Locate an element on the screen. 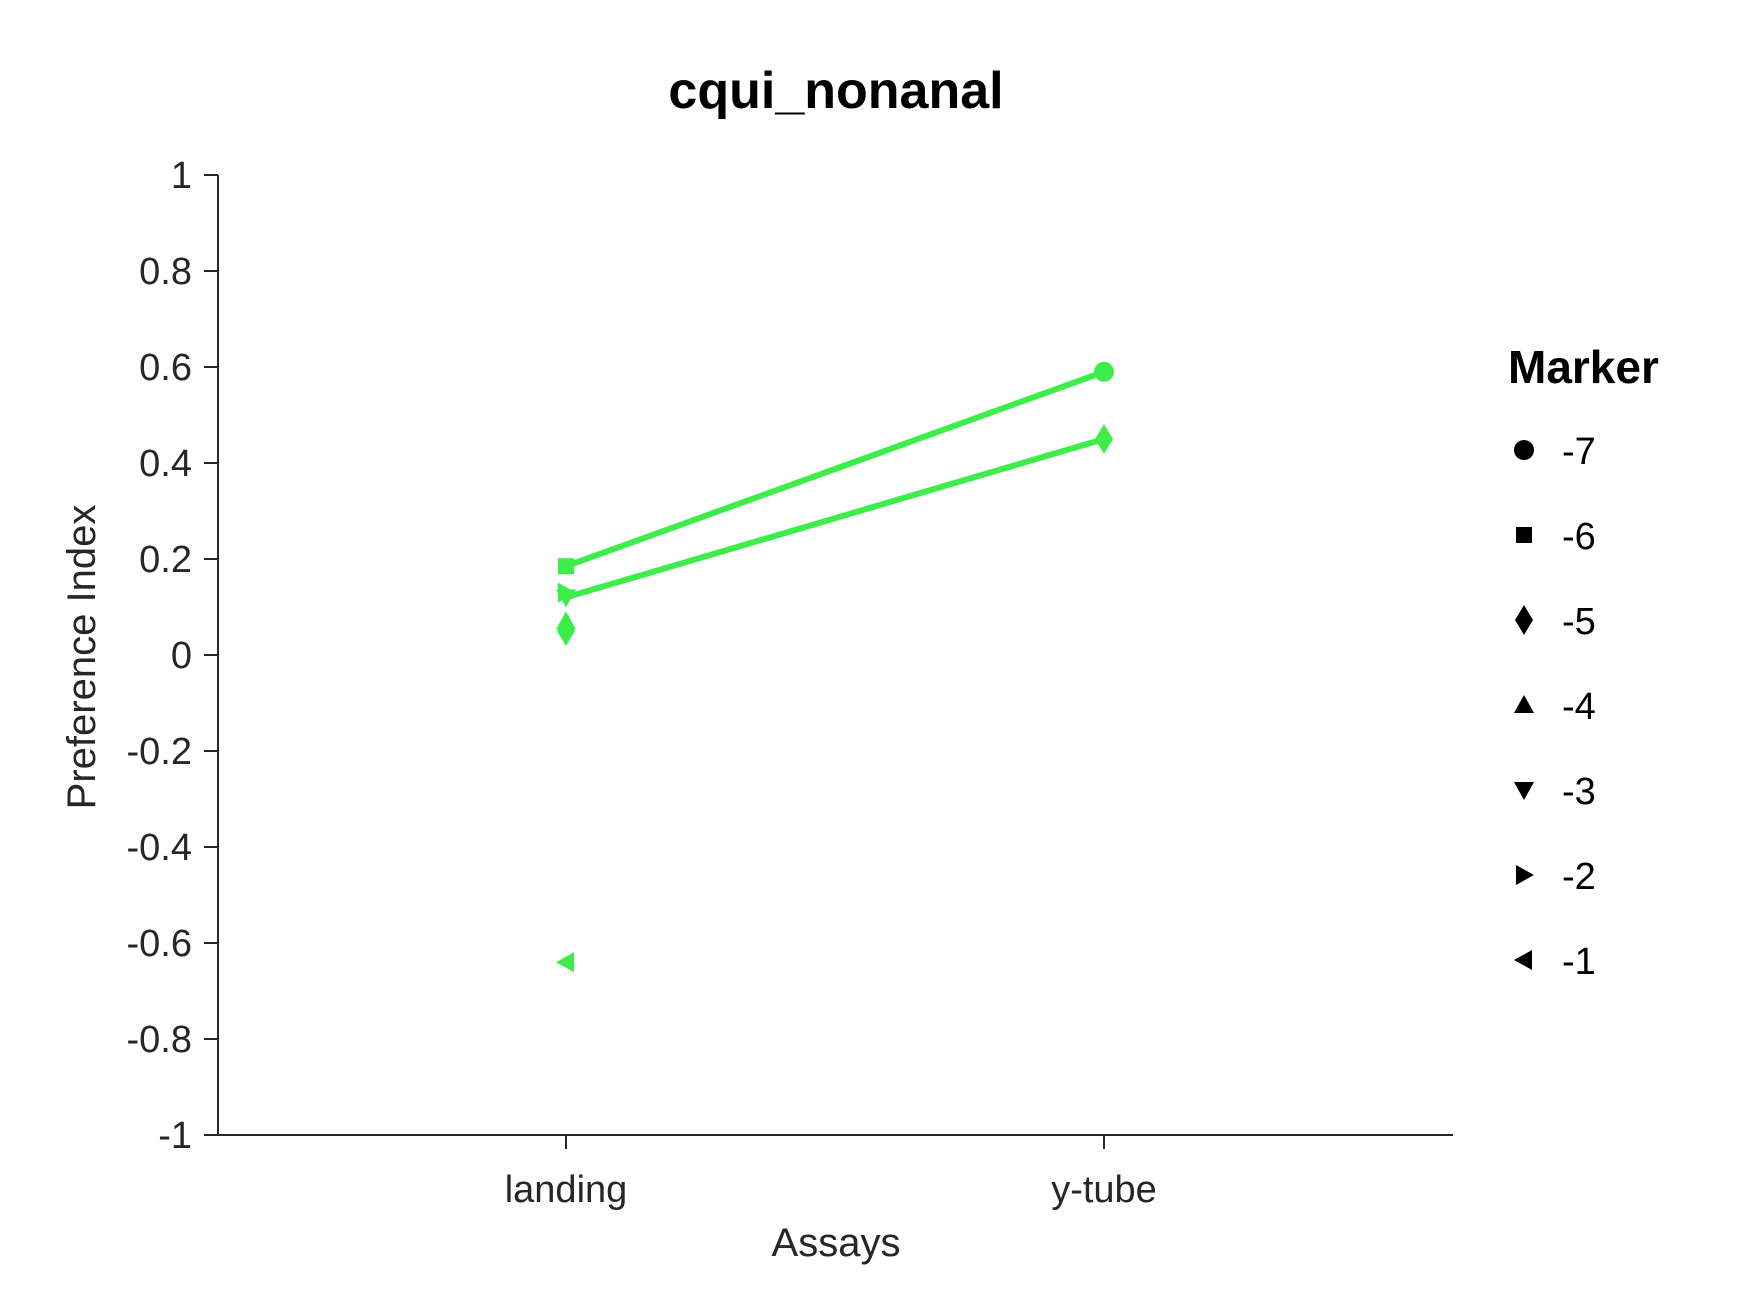 The height and width of the screenshot is (1313, 1750). legend-marker-diamond is located at coordinates (1524, 620).